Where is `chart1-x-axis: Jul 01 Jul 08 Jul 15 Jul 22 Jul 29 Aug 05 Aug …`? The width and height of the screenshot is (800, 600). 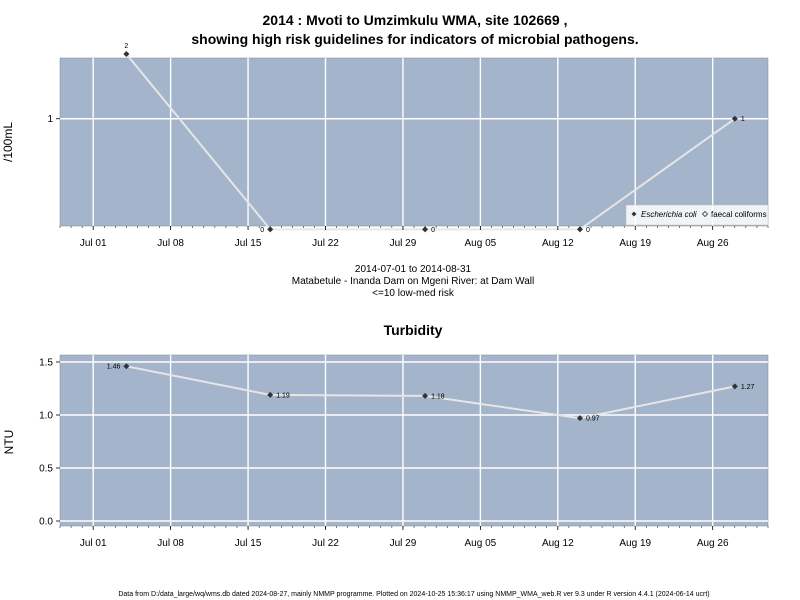
chart1-x-axis: Jul 01 Jul 08 Jul 15 Jul 22 Jul 29 Aug 05 Aug … is located at coordinates (414, 237).